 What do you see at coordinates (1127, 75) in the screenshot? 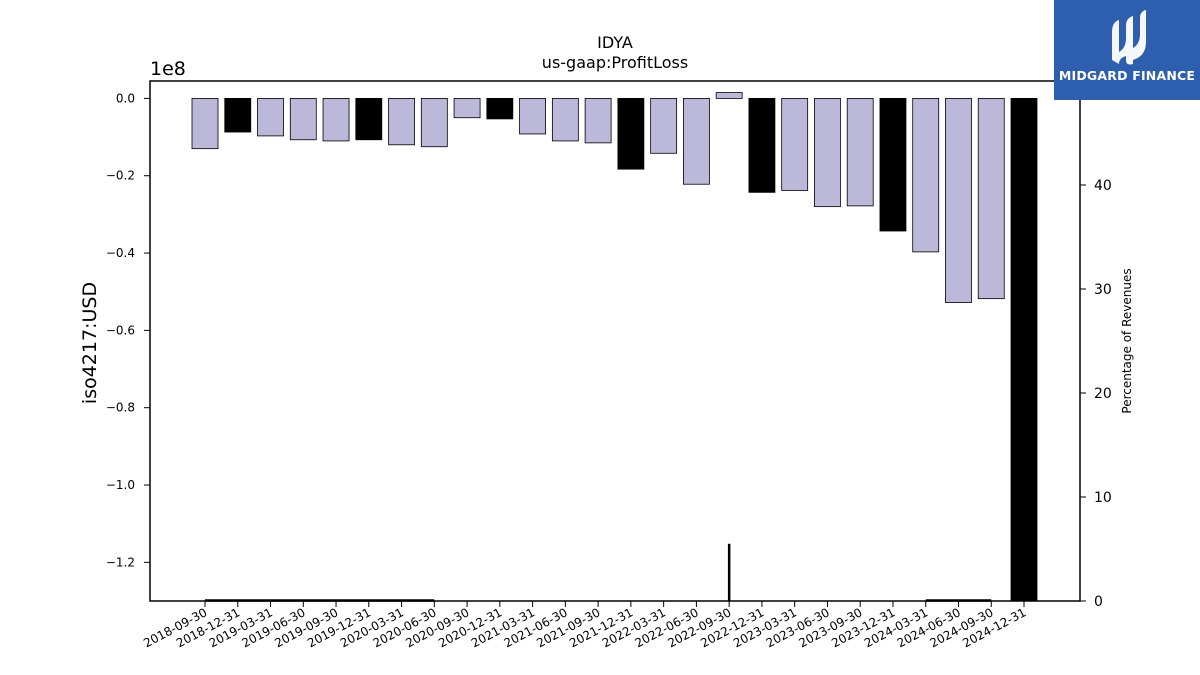
I see `brand-name: MIDGARD FINANCE` at bounding box center [1127, 75].